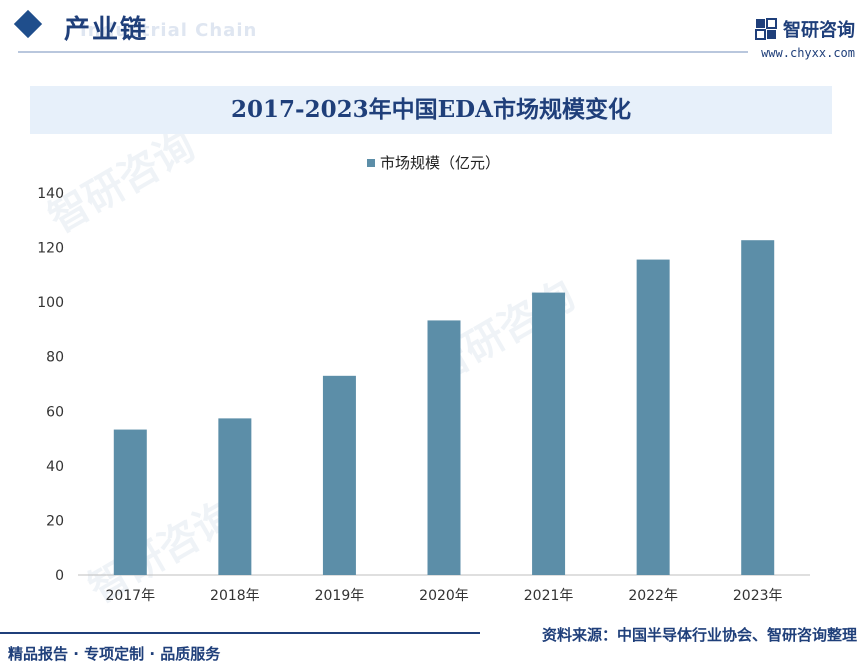 This screenshot has width=865, height=667. I want to click on x-tick-label: 2018年, so click(235, 596).